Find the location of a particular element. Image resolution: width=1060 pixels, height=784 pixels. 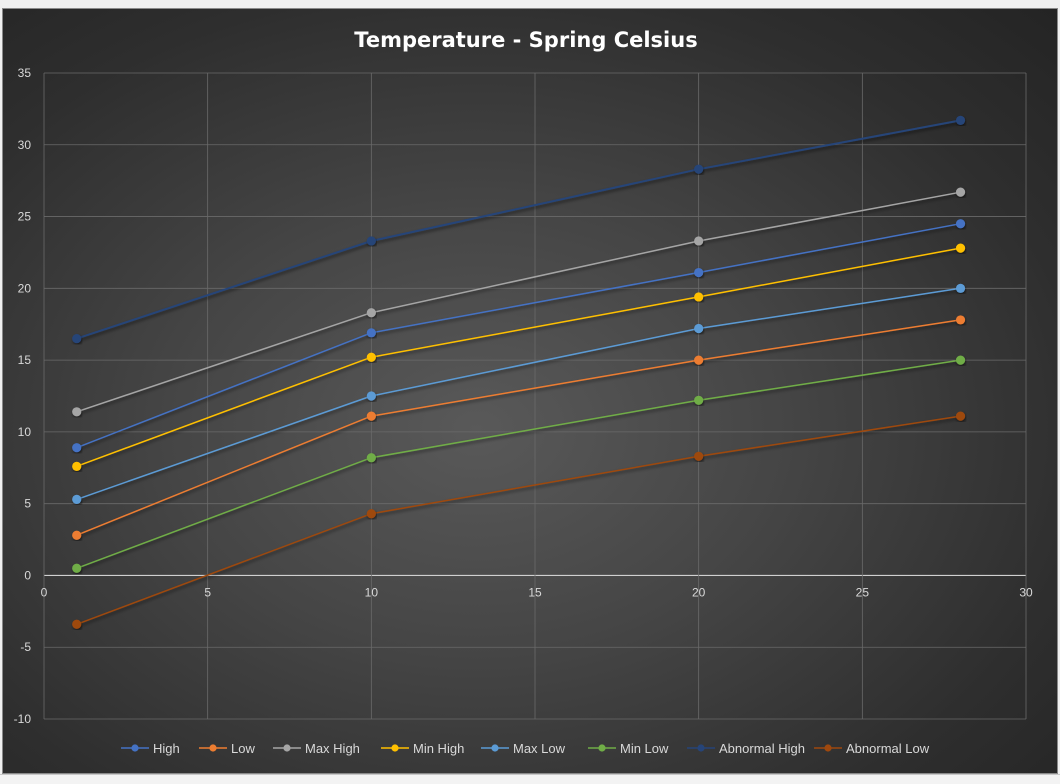

legend-item: High is located at coordinates (150, 748).